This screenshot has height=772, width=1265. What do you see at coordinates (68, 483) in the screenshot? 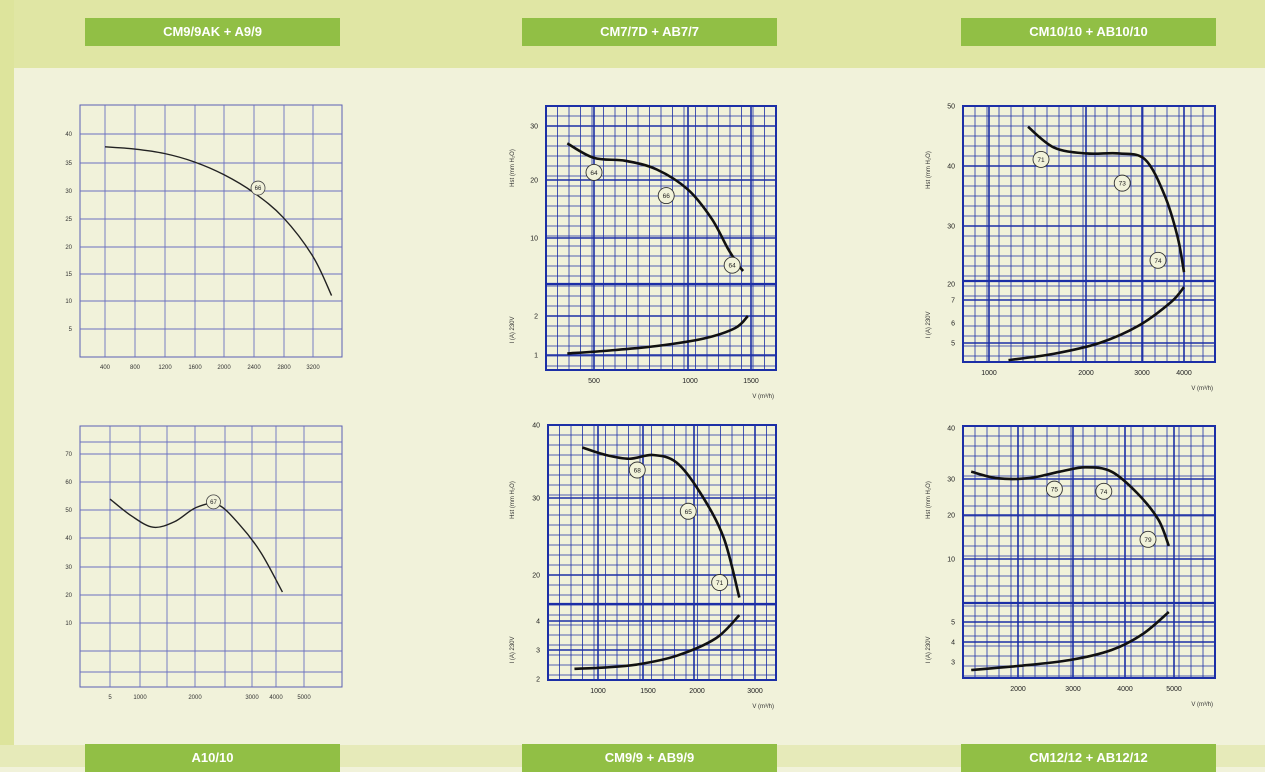
I see `y-tick-label: 60` at bounding box center [68, 483].